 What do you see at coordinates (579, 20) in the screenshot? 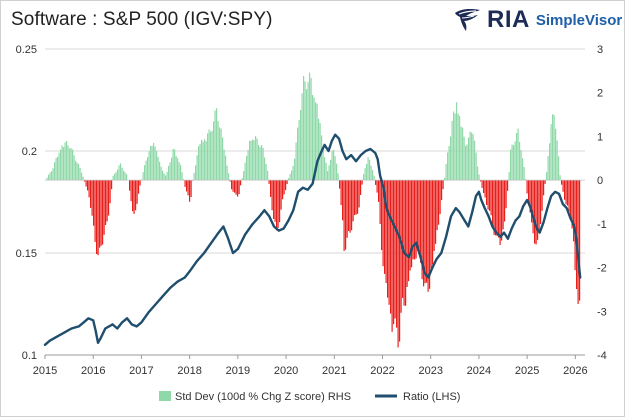
I see `brand-product: SimpleVisor` at bounding box center [579, 20].